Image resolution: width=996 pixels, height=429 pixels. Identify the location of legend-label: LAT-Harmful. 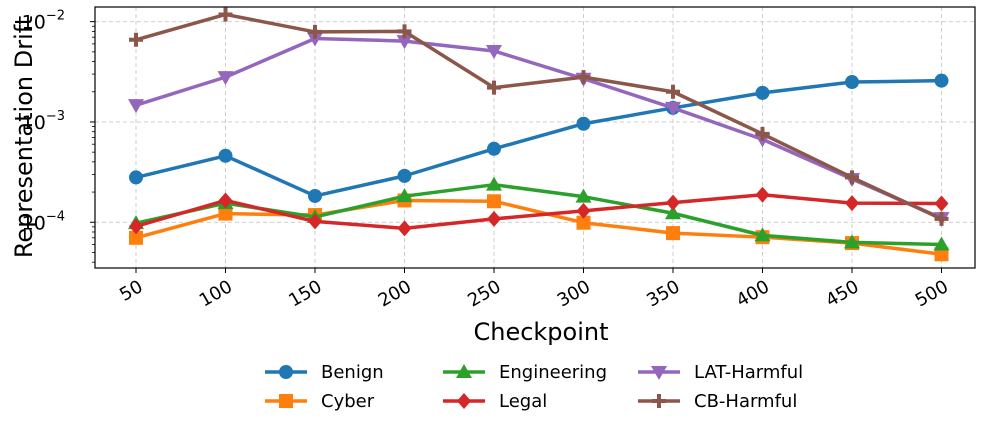
(748, 372).